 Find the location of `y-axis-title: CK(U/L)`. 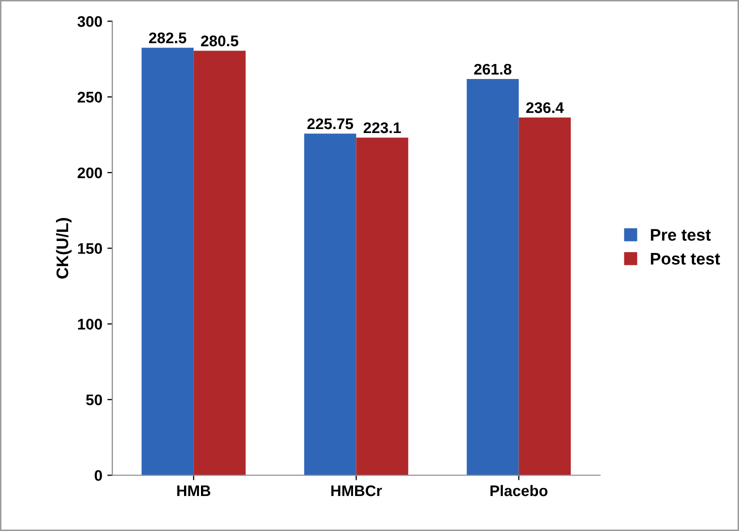

y-axis-title: CK(U/L) is located at coordinates (64, 248).